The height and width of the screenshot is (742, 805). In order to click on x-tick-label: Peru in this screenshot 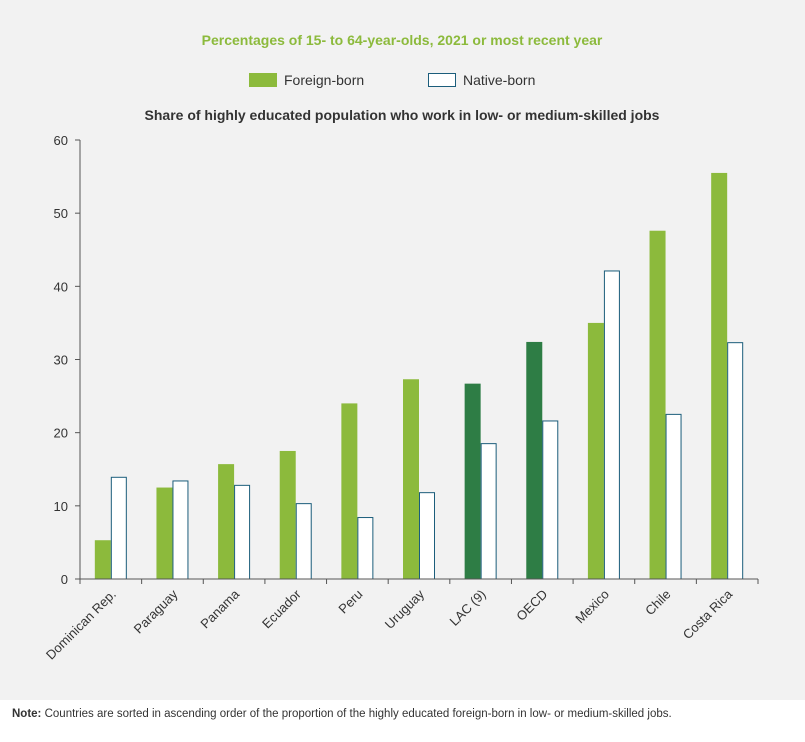, I will do `click(350, 602)`.